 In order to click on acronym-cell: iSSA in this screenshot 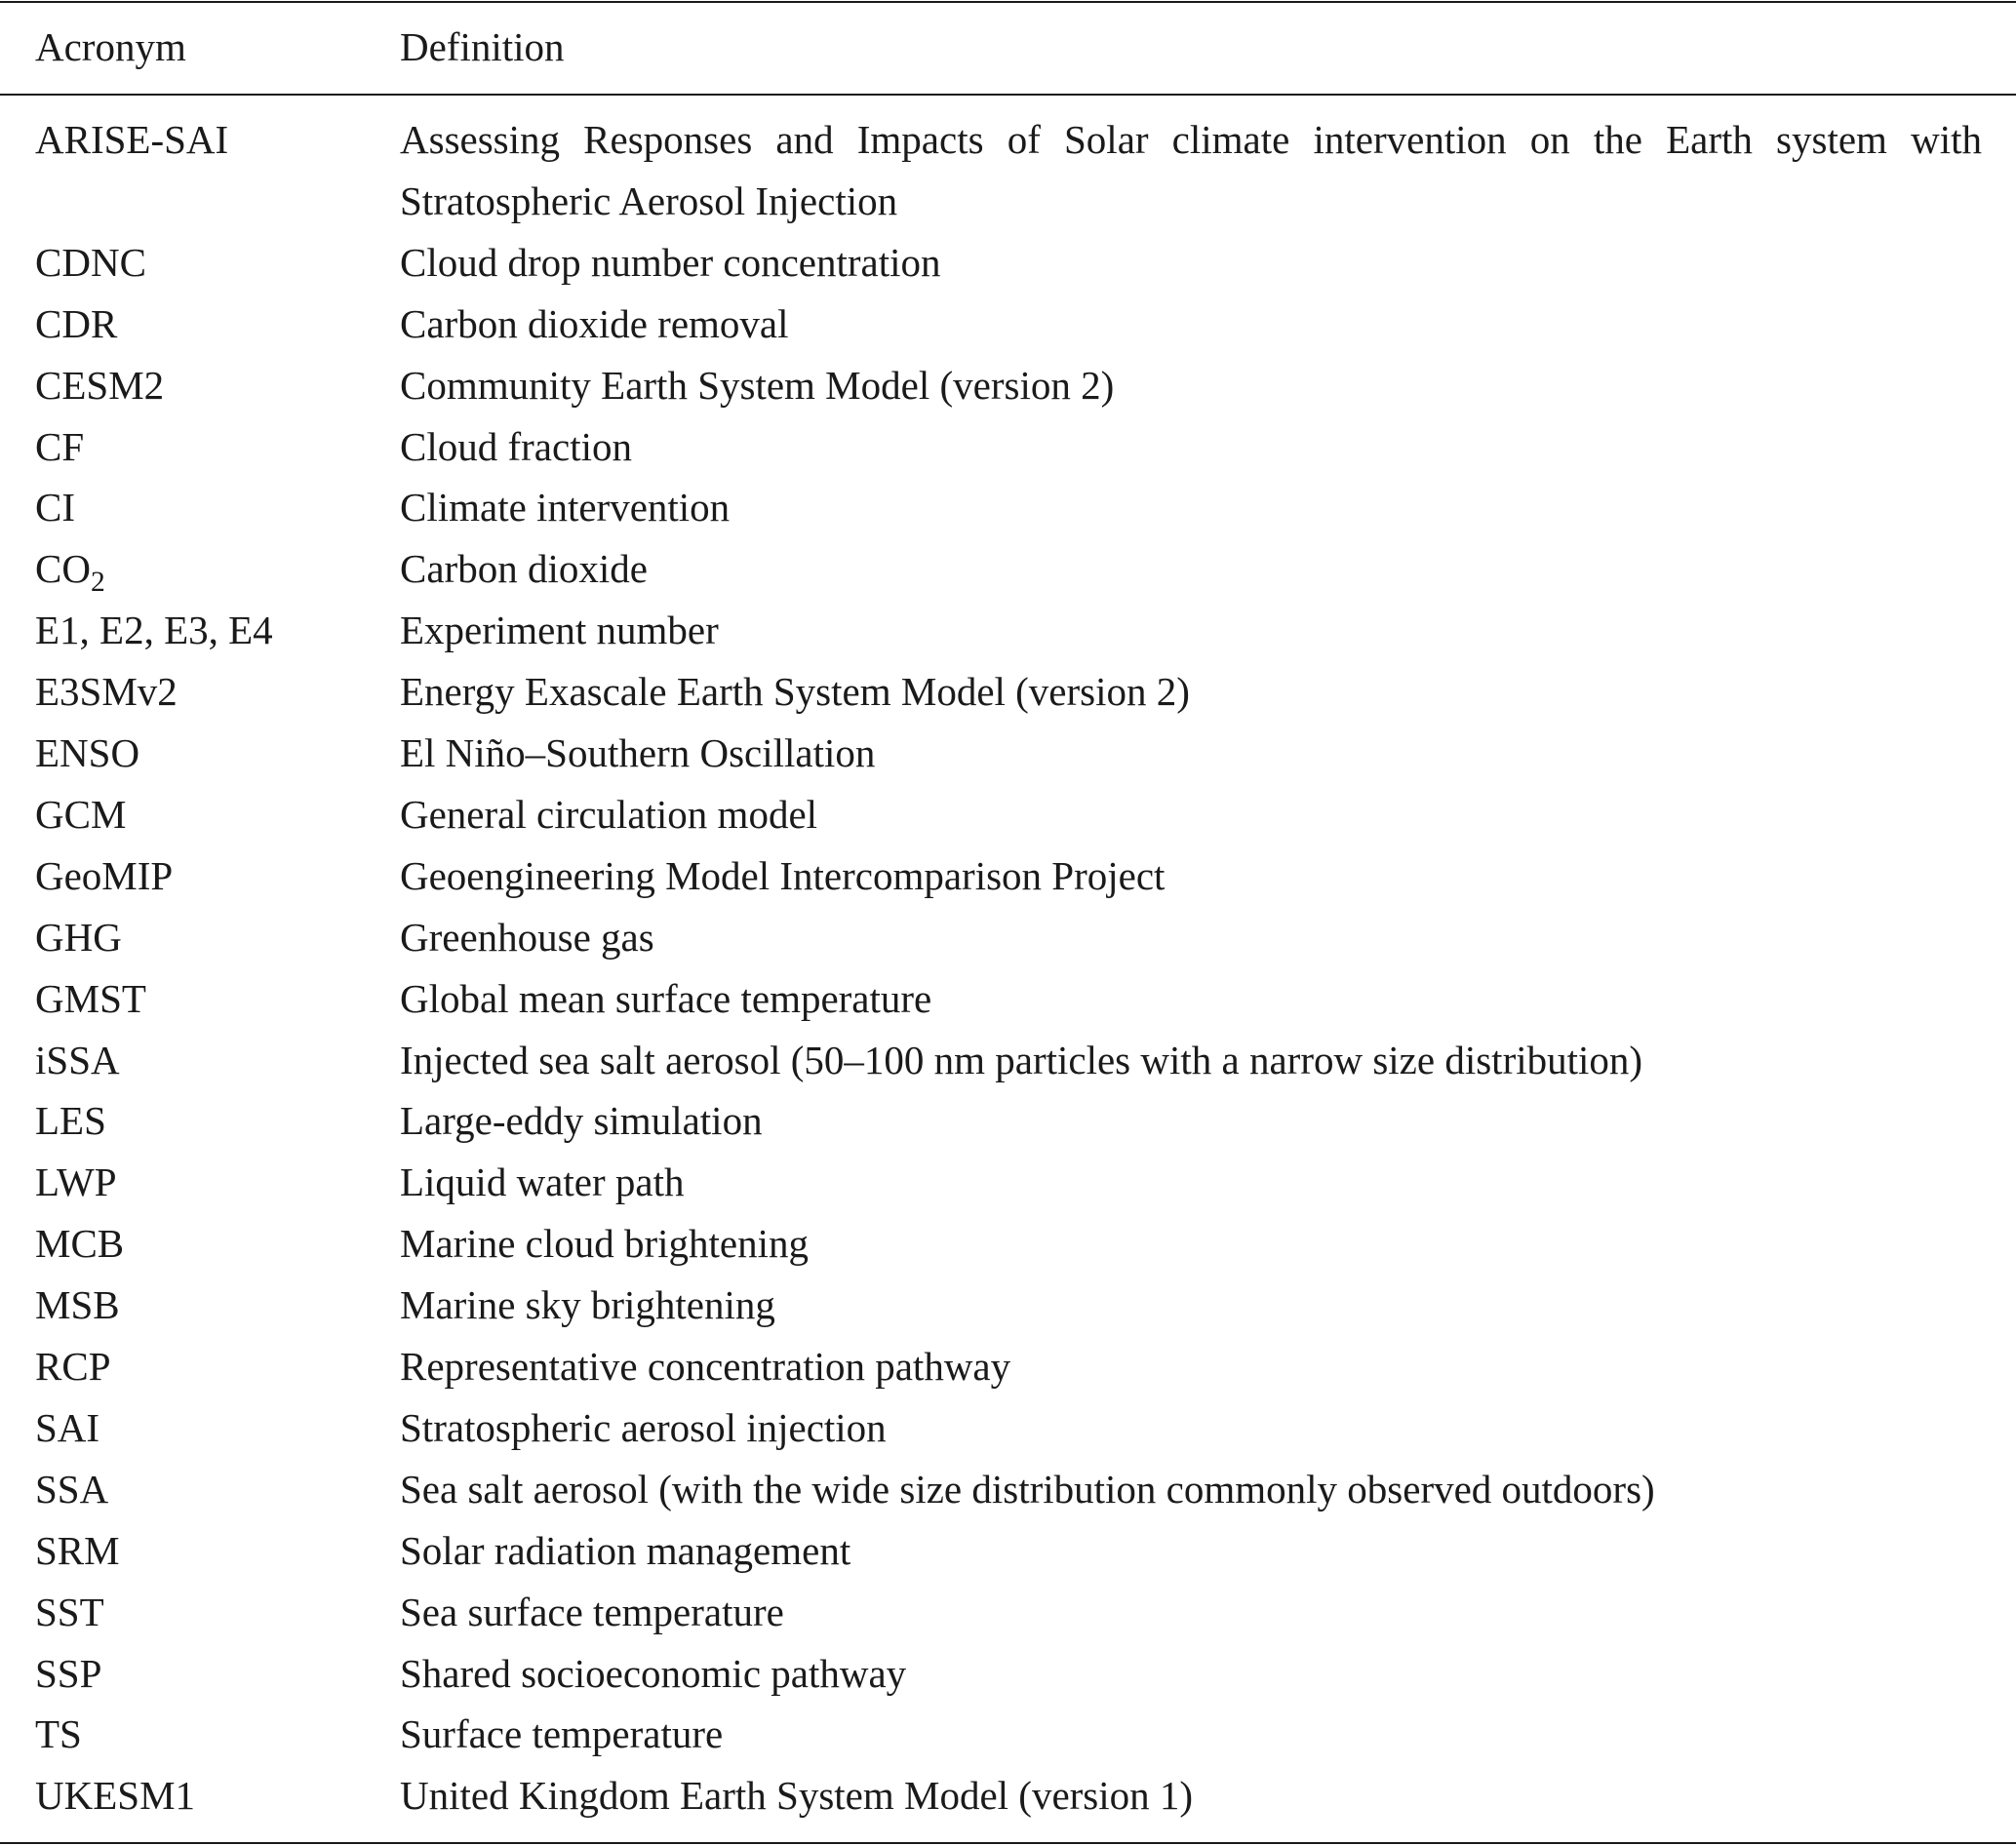, I will do `click(78, 1060)`.